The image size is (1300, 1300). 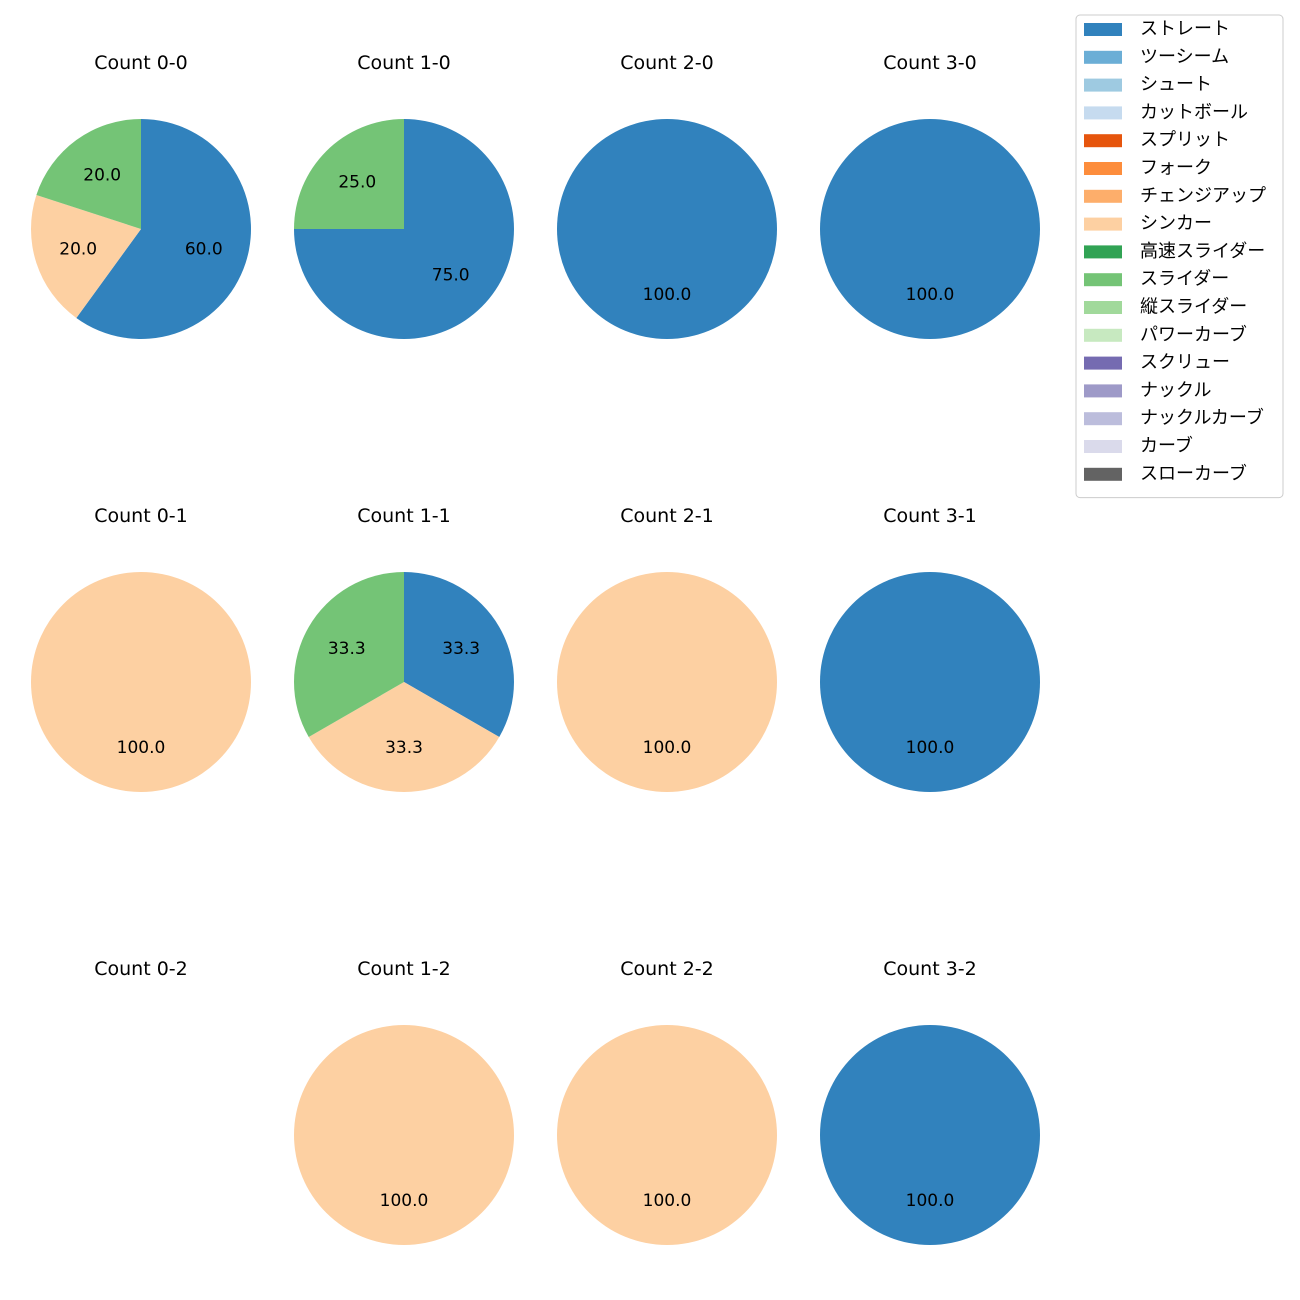 I want to click on legend-item: カットボール, so click(x=1166, y=112).